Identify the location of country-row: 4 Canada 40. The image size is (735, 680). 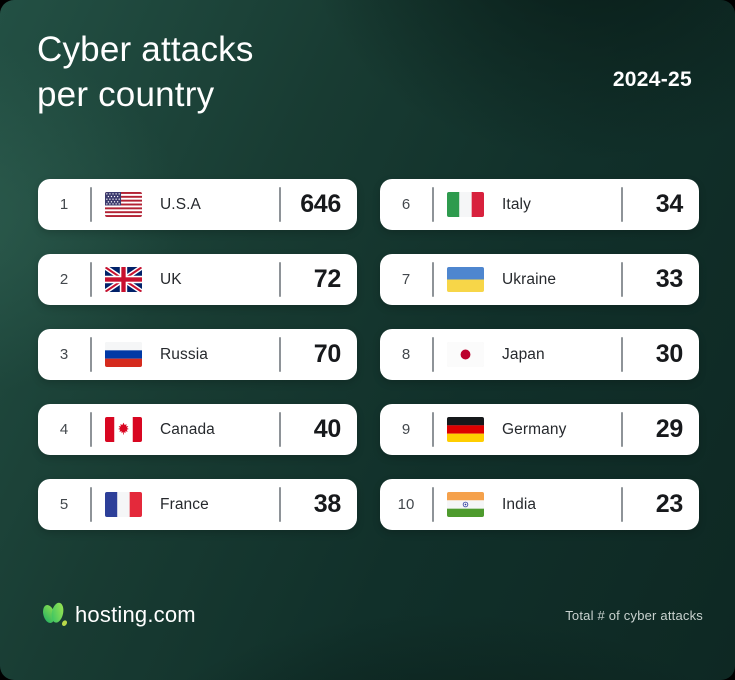
(197, 429).